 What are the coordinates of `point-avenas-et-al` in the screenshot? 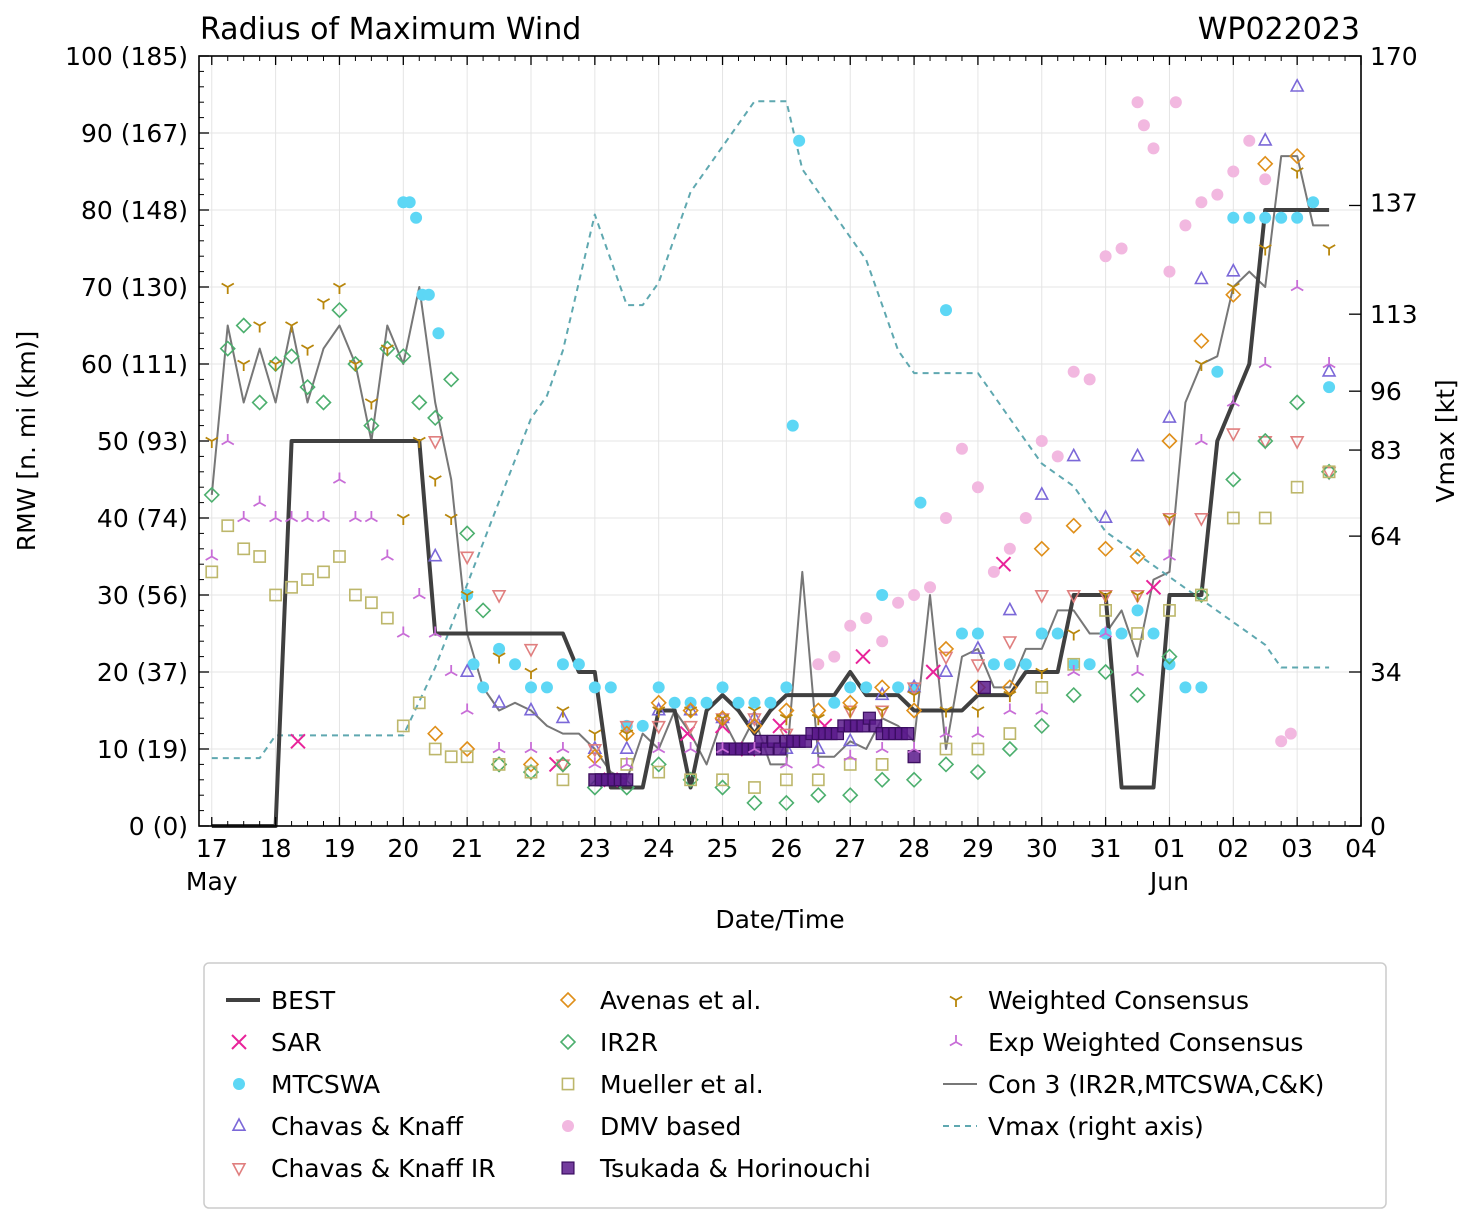 It's located at (754, 726).